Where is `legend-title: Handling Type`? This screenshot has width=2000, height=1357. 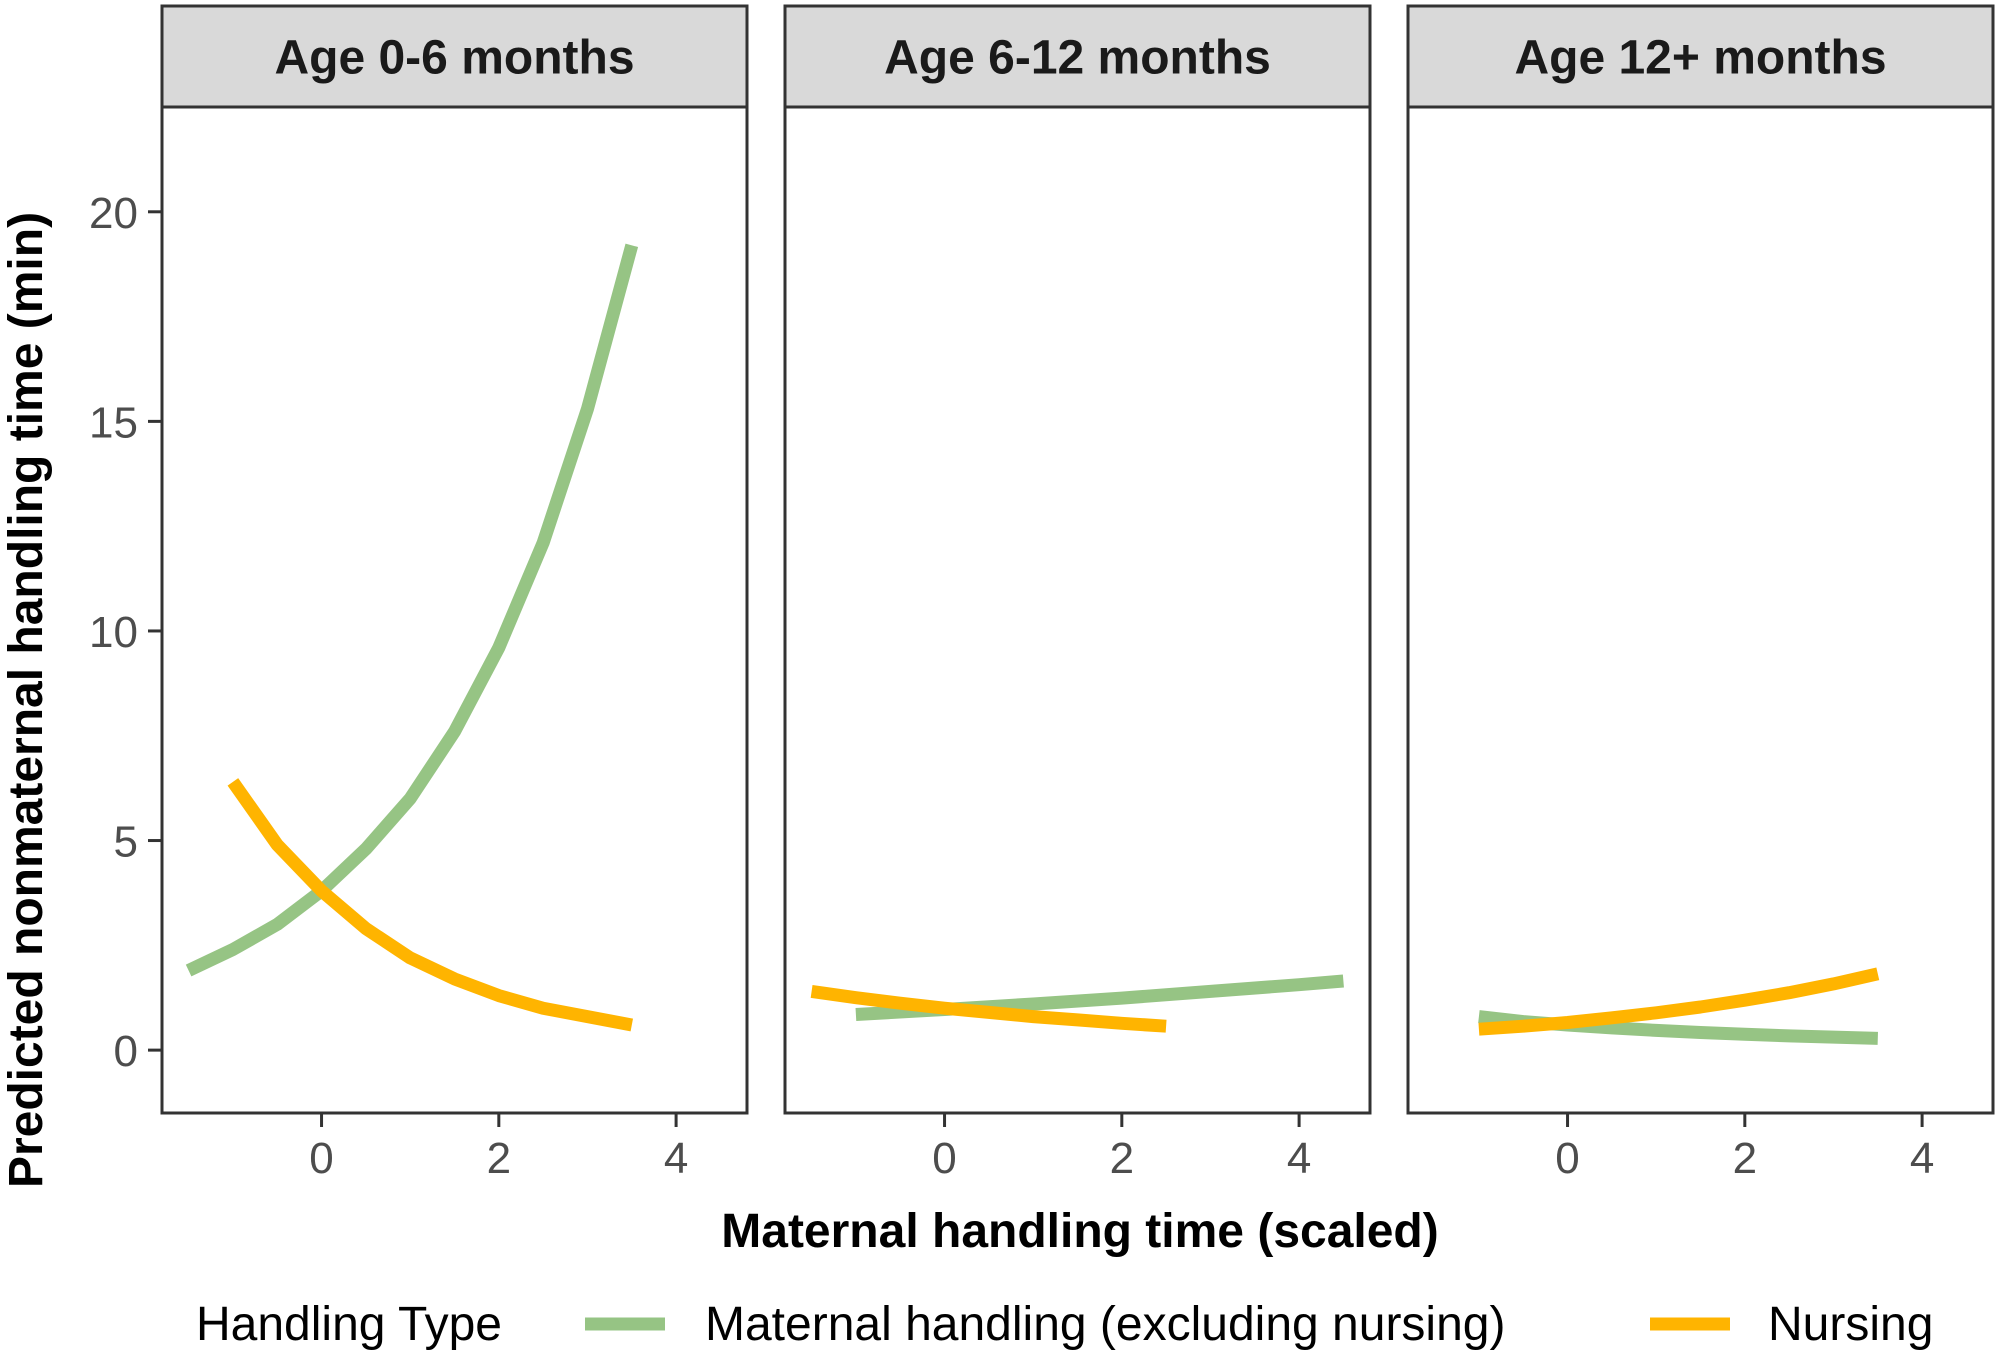
legend-title: Handling Type is located at coordinates (349, 1324).